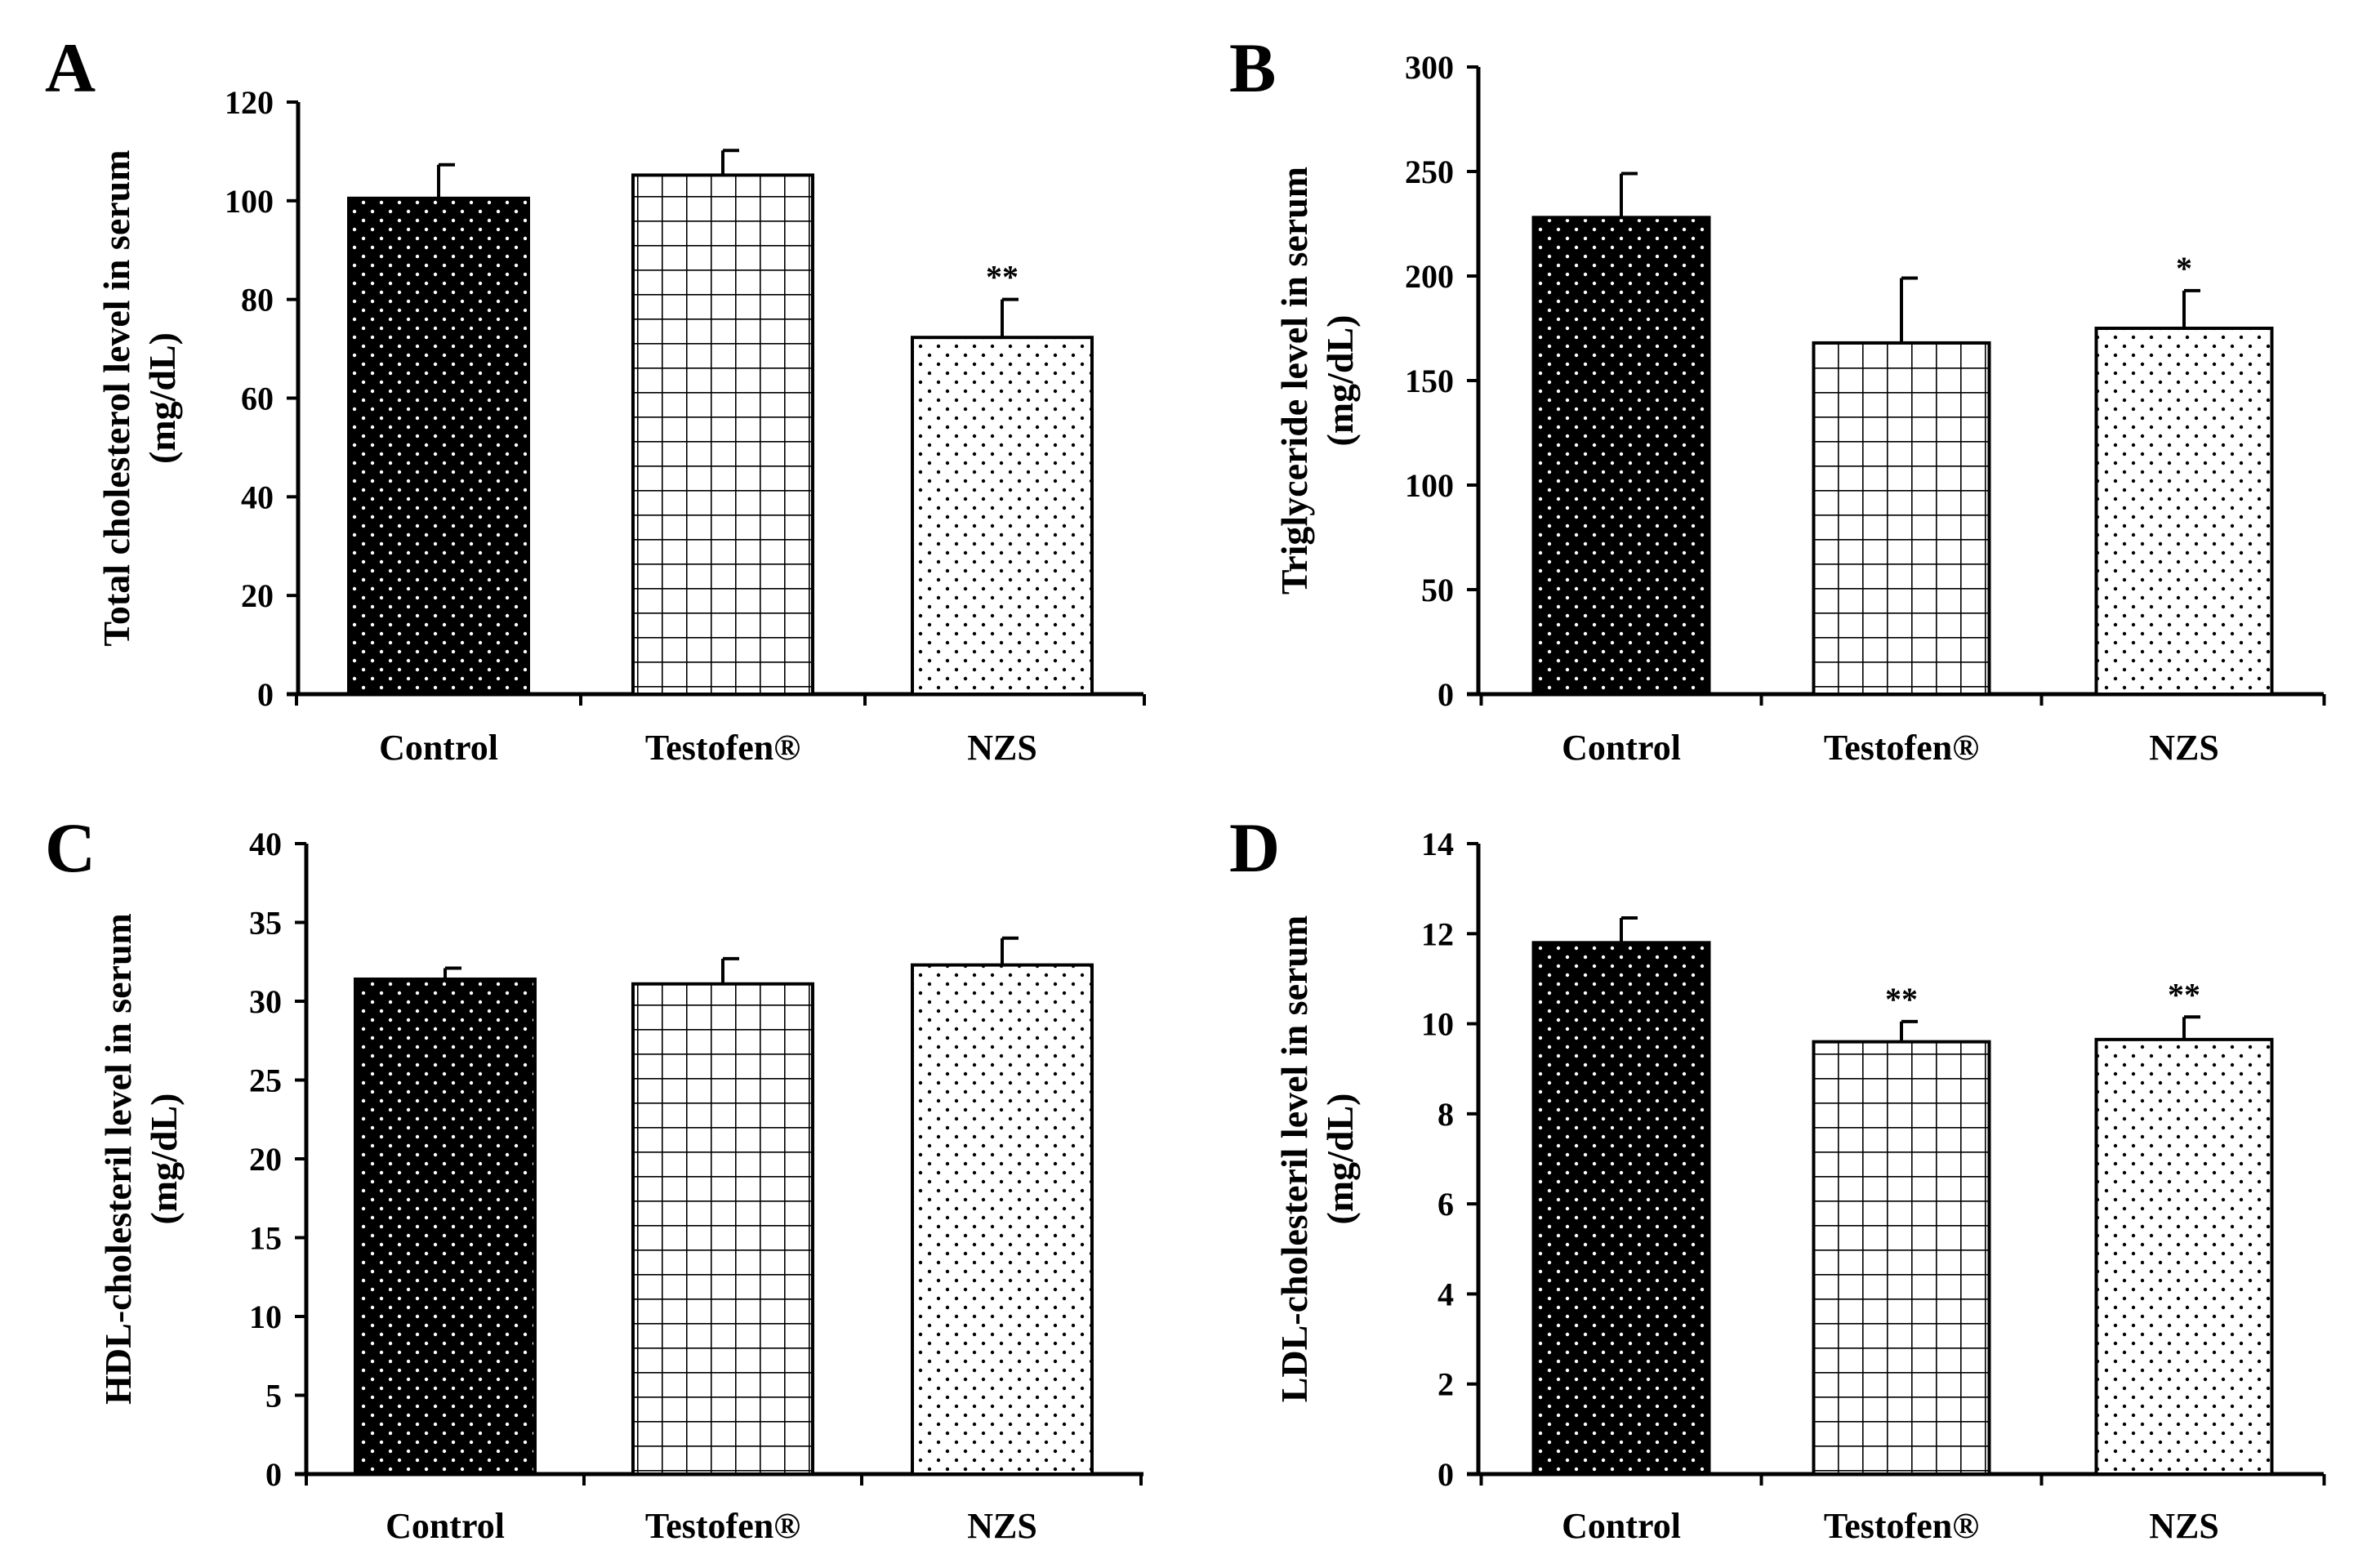  What do you see at coordinates (70, 68) in the screenshot?
I see `panel-letter: A` at bounding box center [70, 68].